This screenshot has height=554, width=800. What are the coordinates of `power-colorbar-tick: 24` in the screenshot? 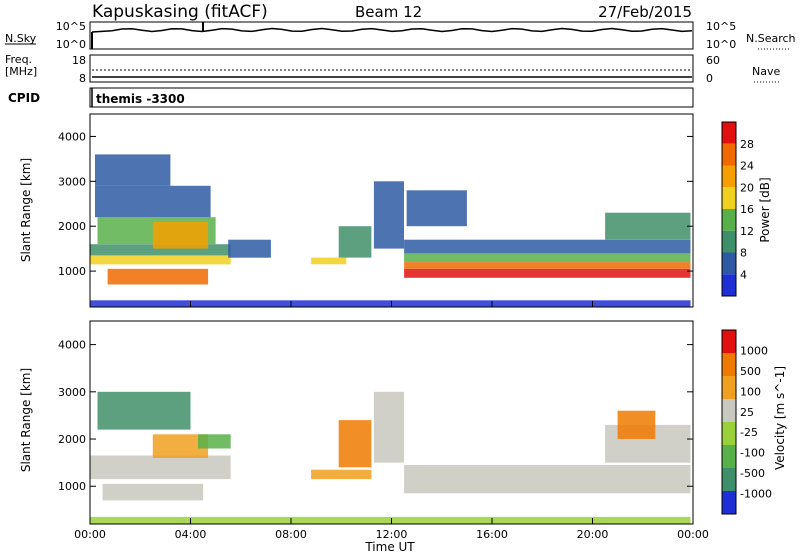 It's located at (747, 166).